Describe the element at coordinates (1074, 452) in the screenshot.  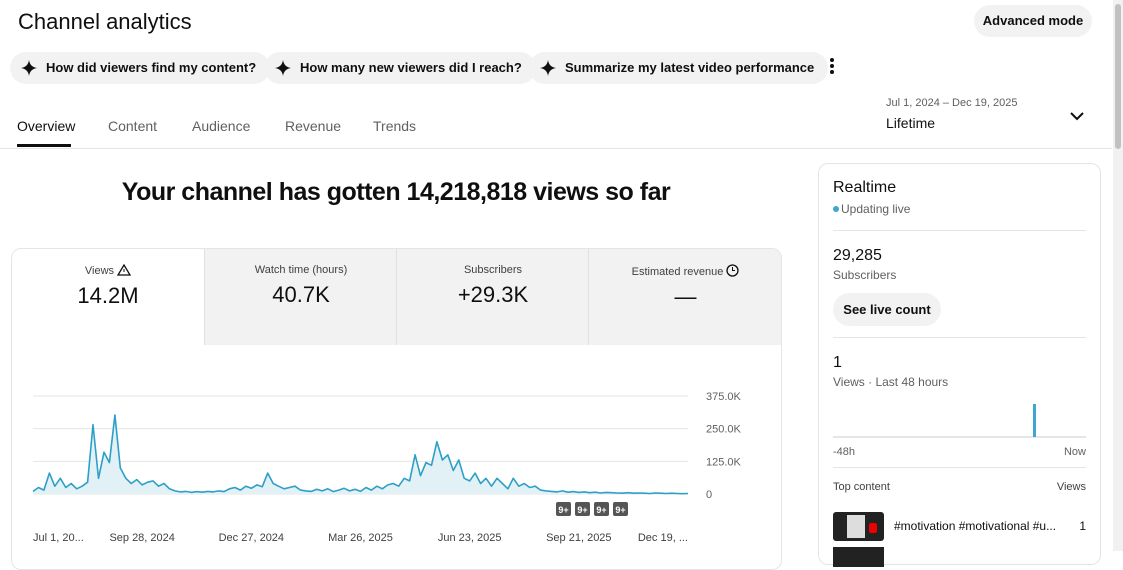
I see `axis-end: Now` at that location.